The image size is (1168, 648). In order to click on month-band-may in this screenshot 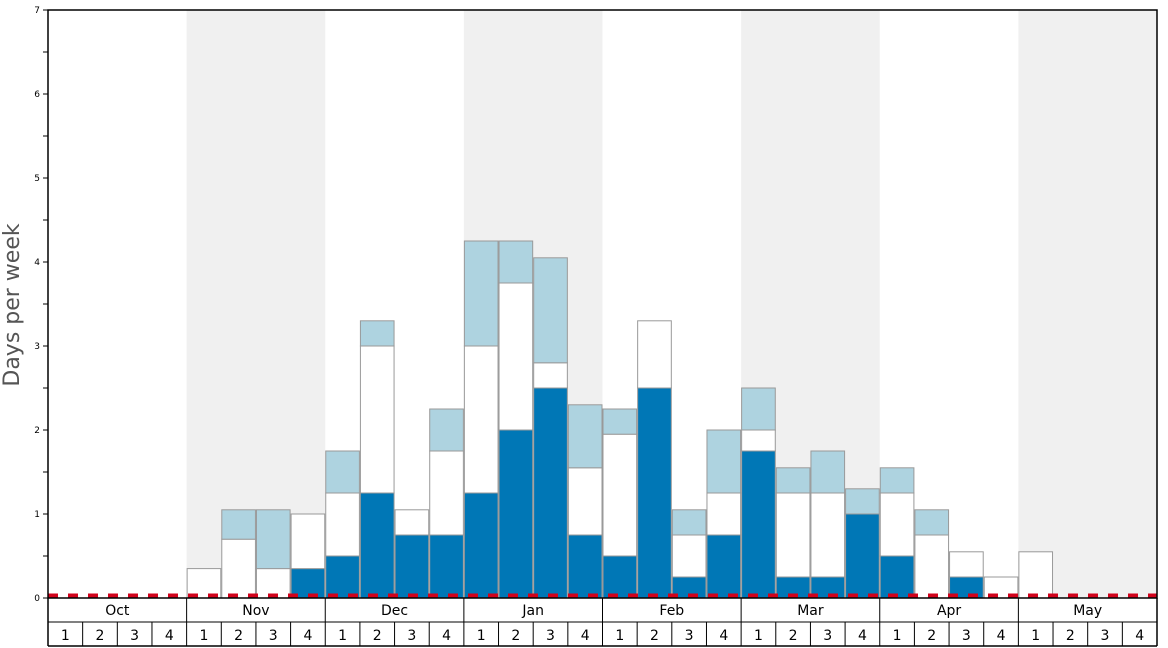, I will do `click(1087, 304)`.